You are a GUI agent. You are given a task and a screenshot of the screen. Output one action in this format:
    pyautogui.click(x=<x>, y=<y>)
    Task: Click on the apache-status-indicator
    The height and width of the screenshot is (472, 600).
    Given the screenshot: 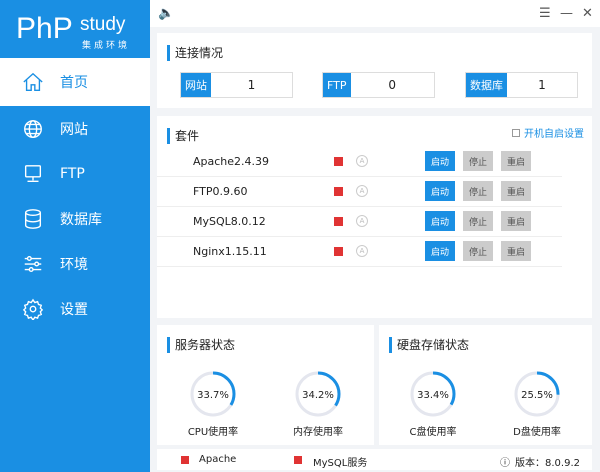 What is the action you would take?
    pyautogui.click(x=185, y=460)
    